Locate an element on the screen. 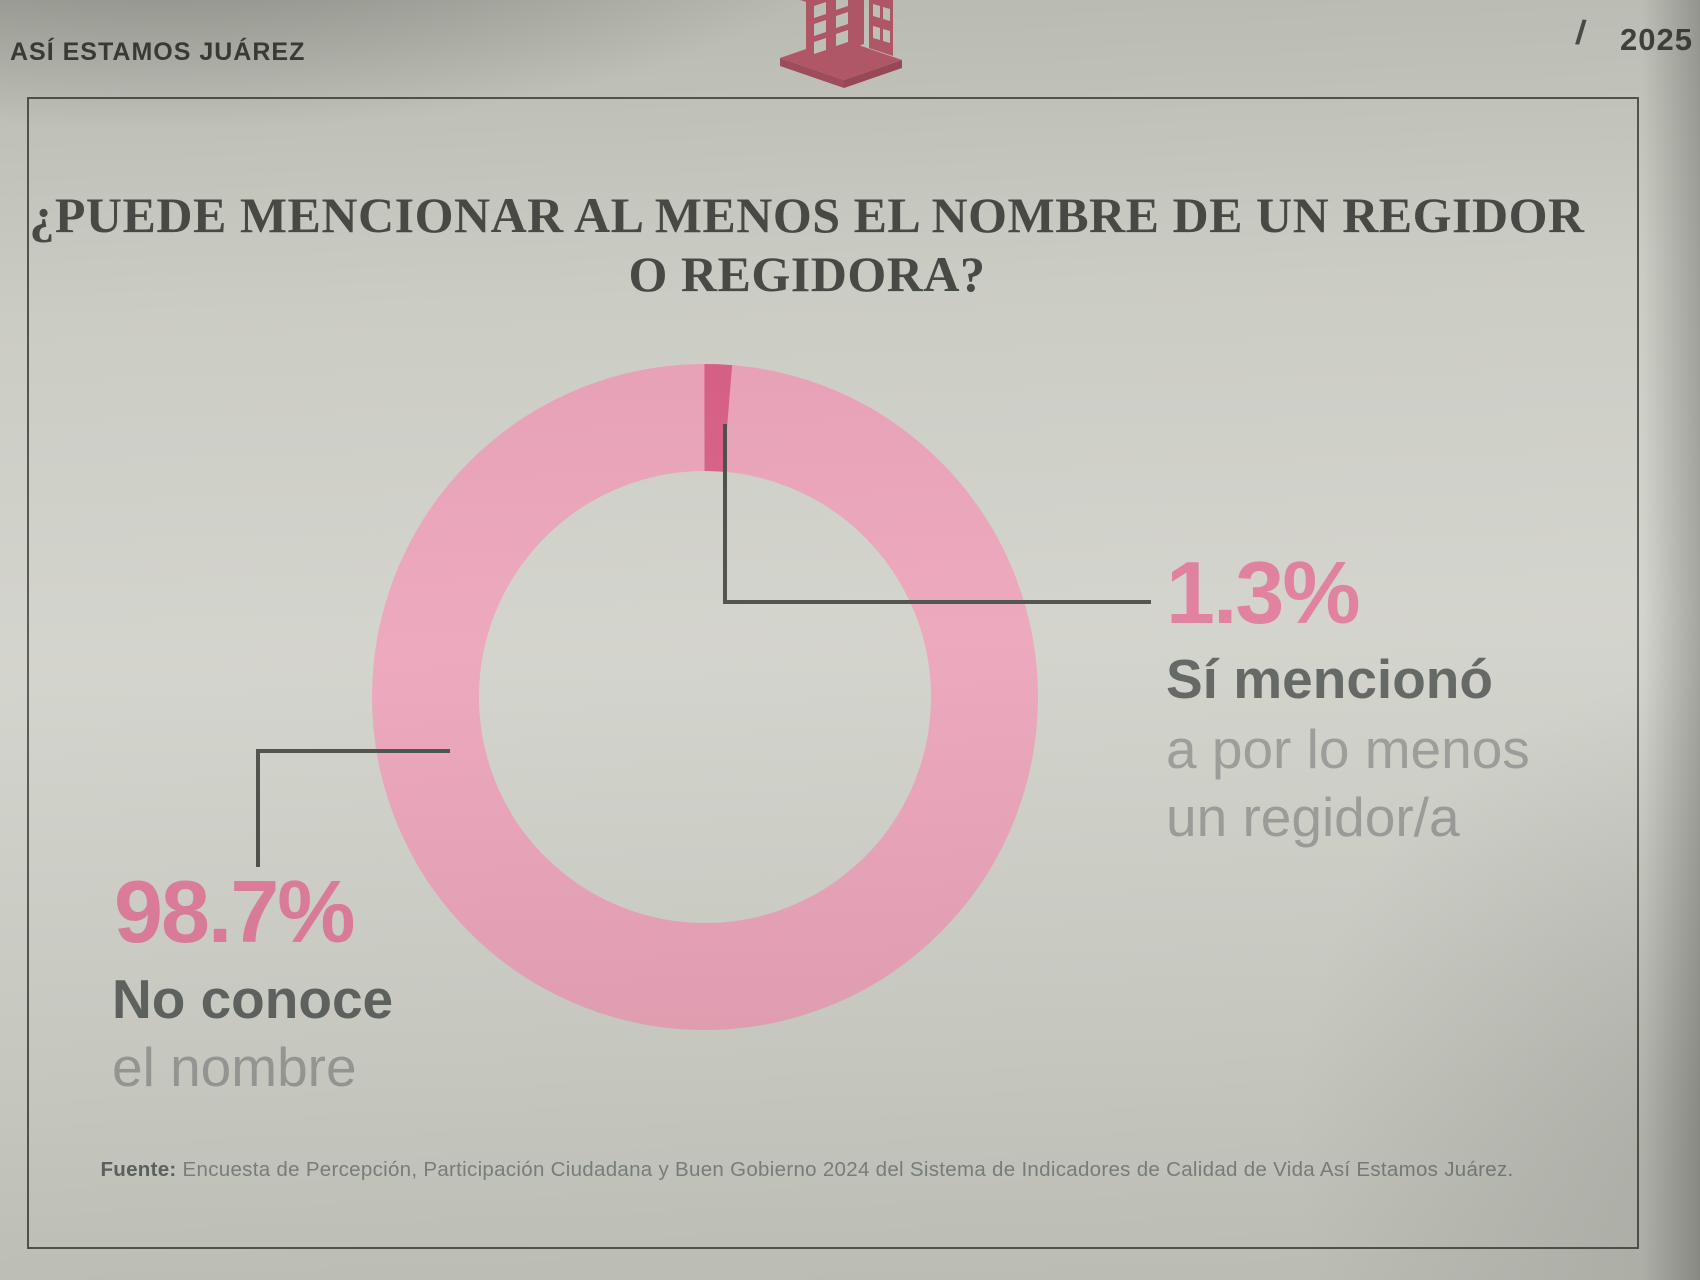  callout-line-minor-vertical is located at coordinates (725, 514).